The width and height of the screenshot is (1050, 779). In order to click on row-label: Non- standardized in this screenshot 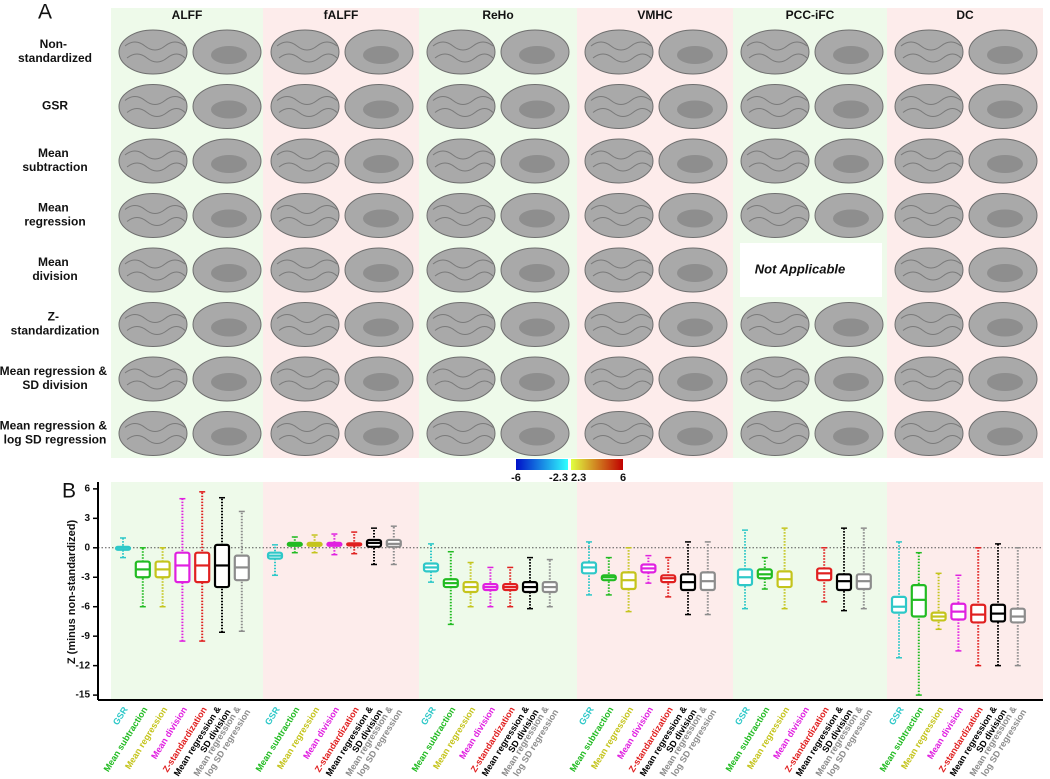, I will do `click(55, 51)`.